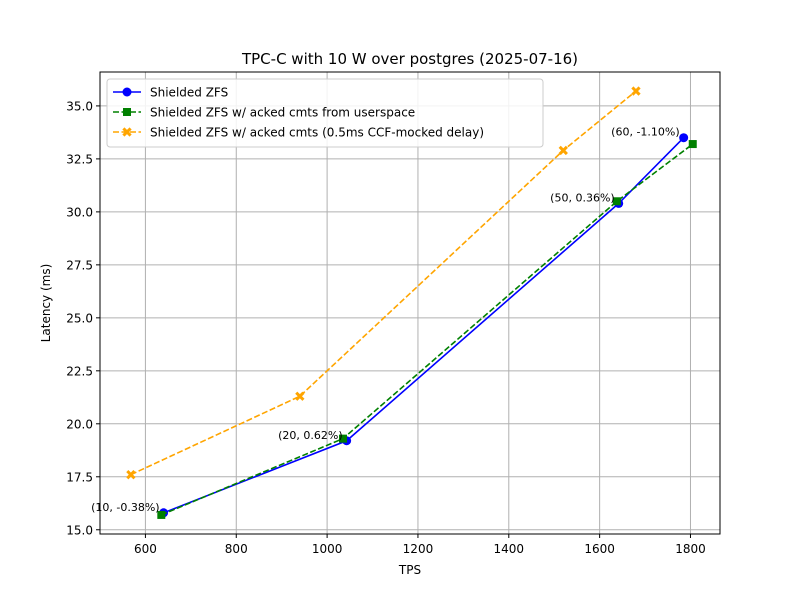 Image resolution: width=800 pixels, height=604 pixels. What do you see at coordinates (418, 549) in the screenshot?
I see `x-tick-label: 1200` at bounding box center [418, 549].